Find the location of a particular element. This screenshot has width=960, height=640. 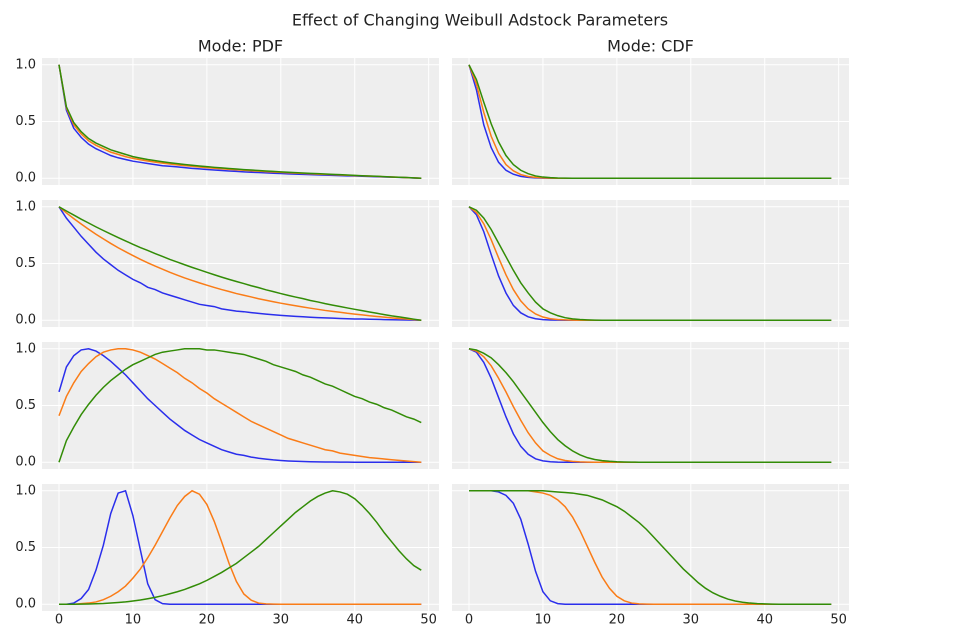

panel-title: Mode: CDF is located at coordinates (650, 46).